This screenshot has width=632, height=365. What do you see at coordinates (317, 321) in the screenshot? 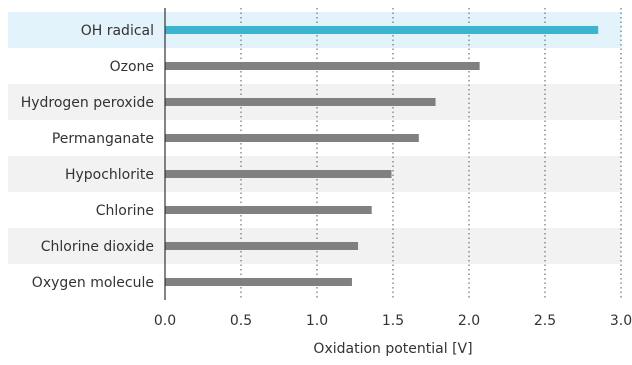
I see `x-tick-label: 1.0` at bounding box center [317, 321].